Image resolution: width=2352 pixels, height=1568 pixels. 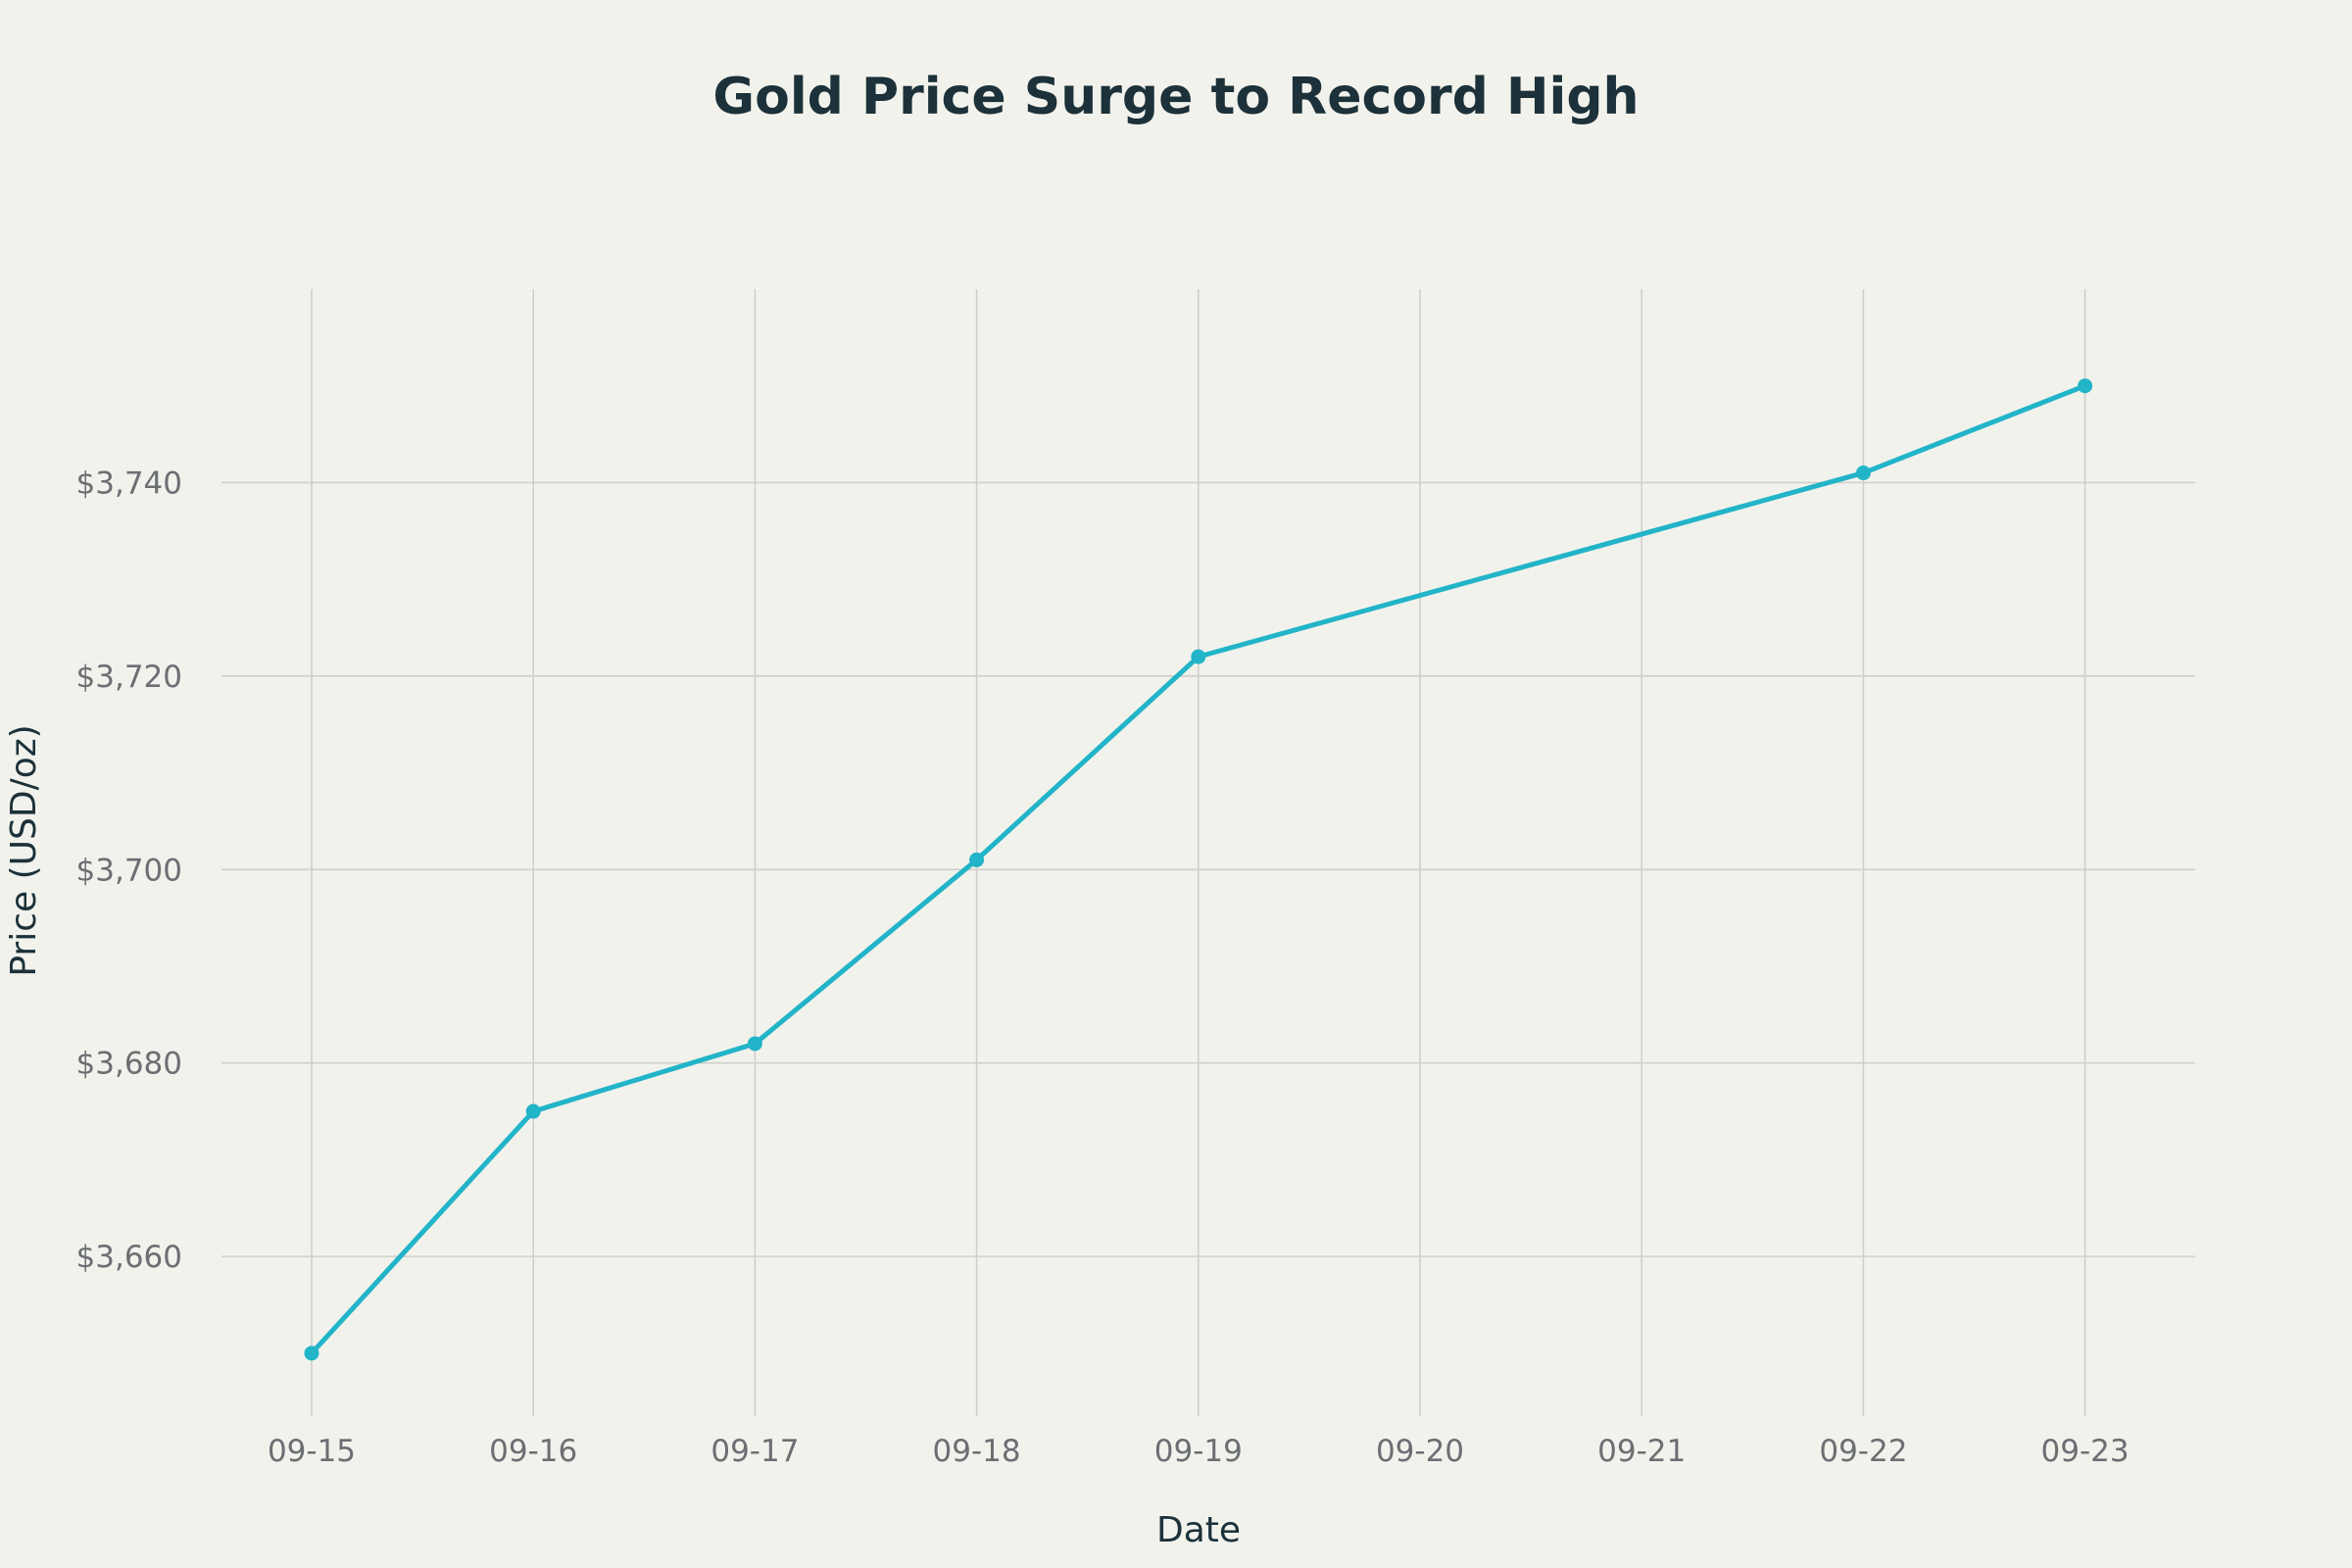 I want to click on x-tick-label: 09-19, so click(x=1198, y=1451).